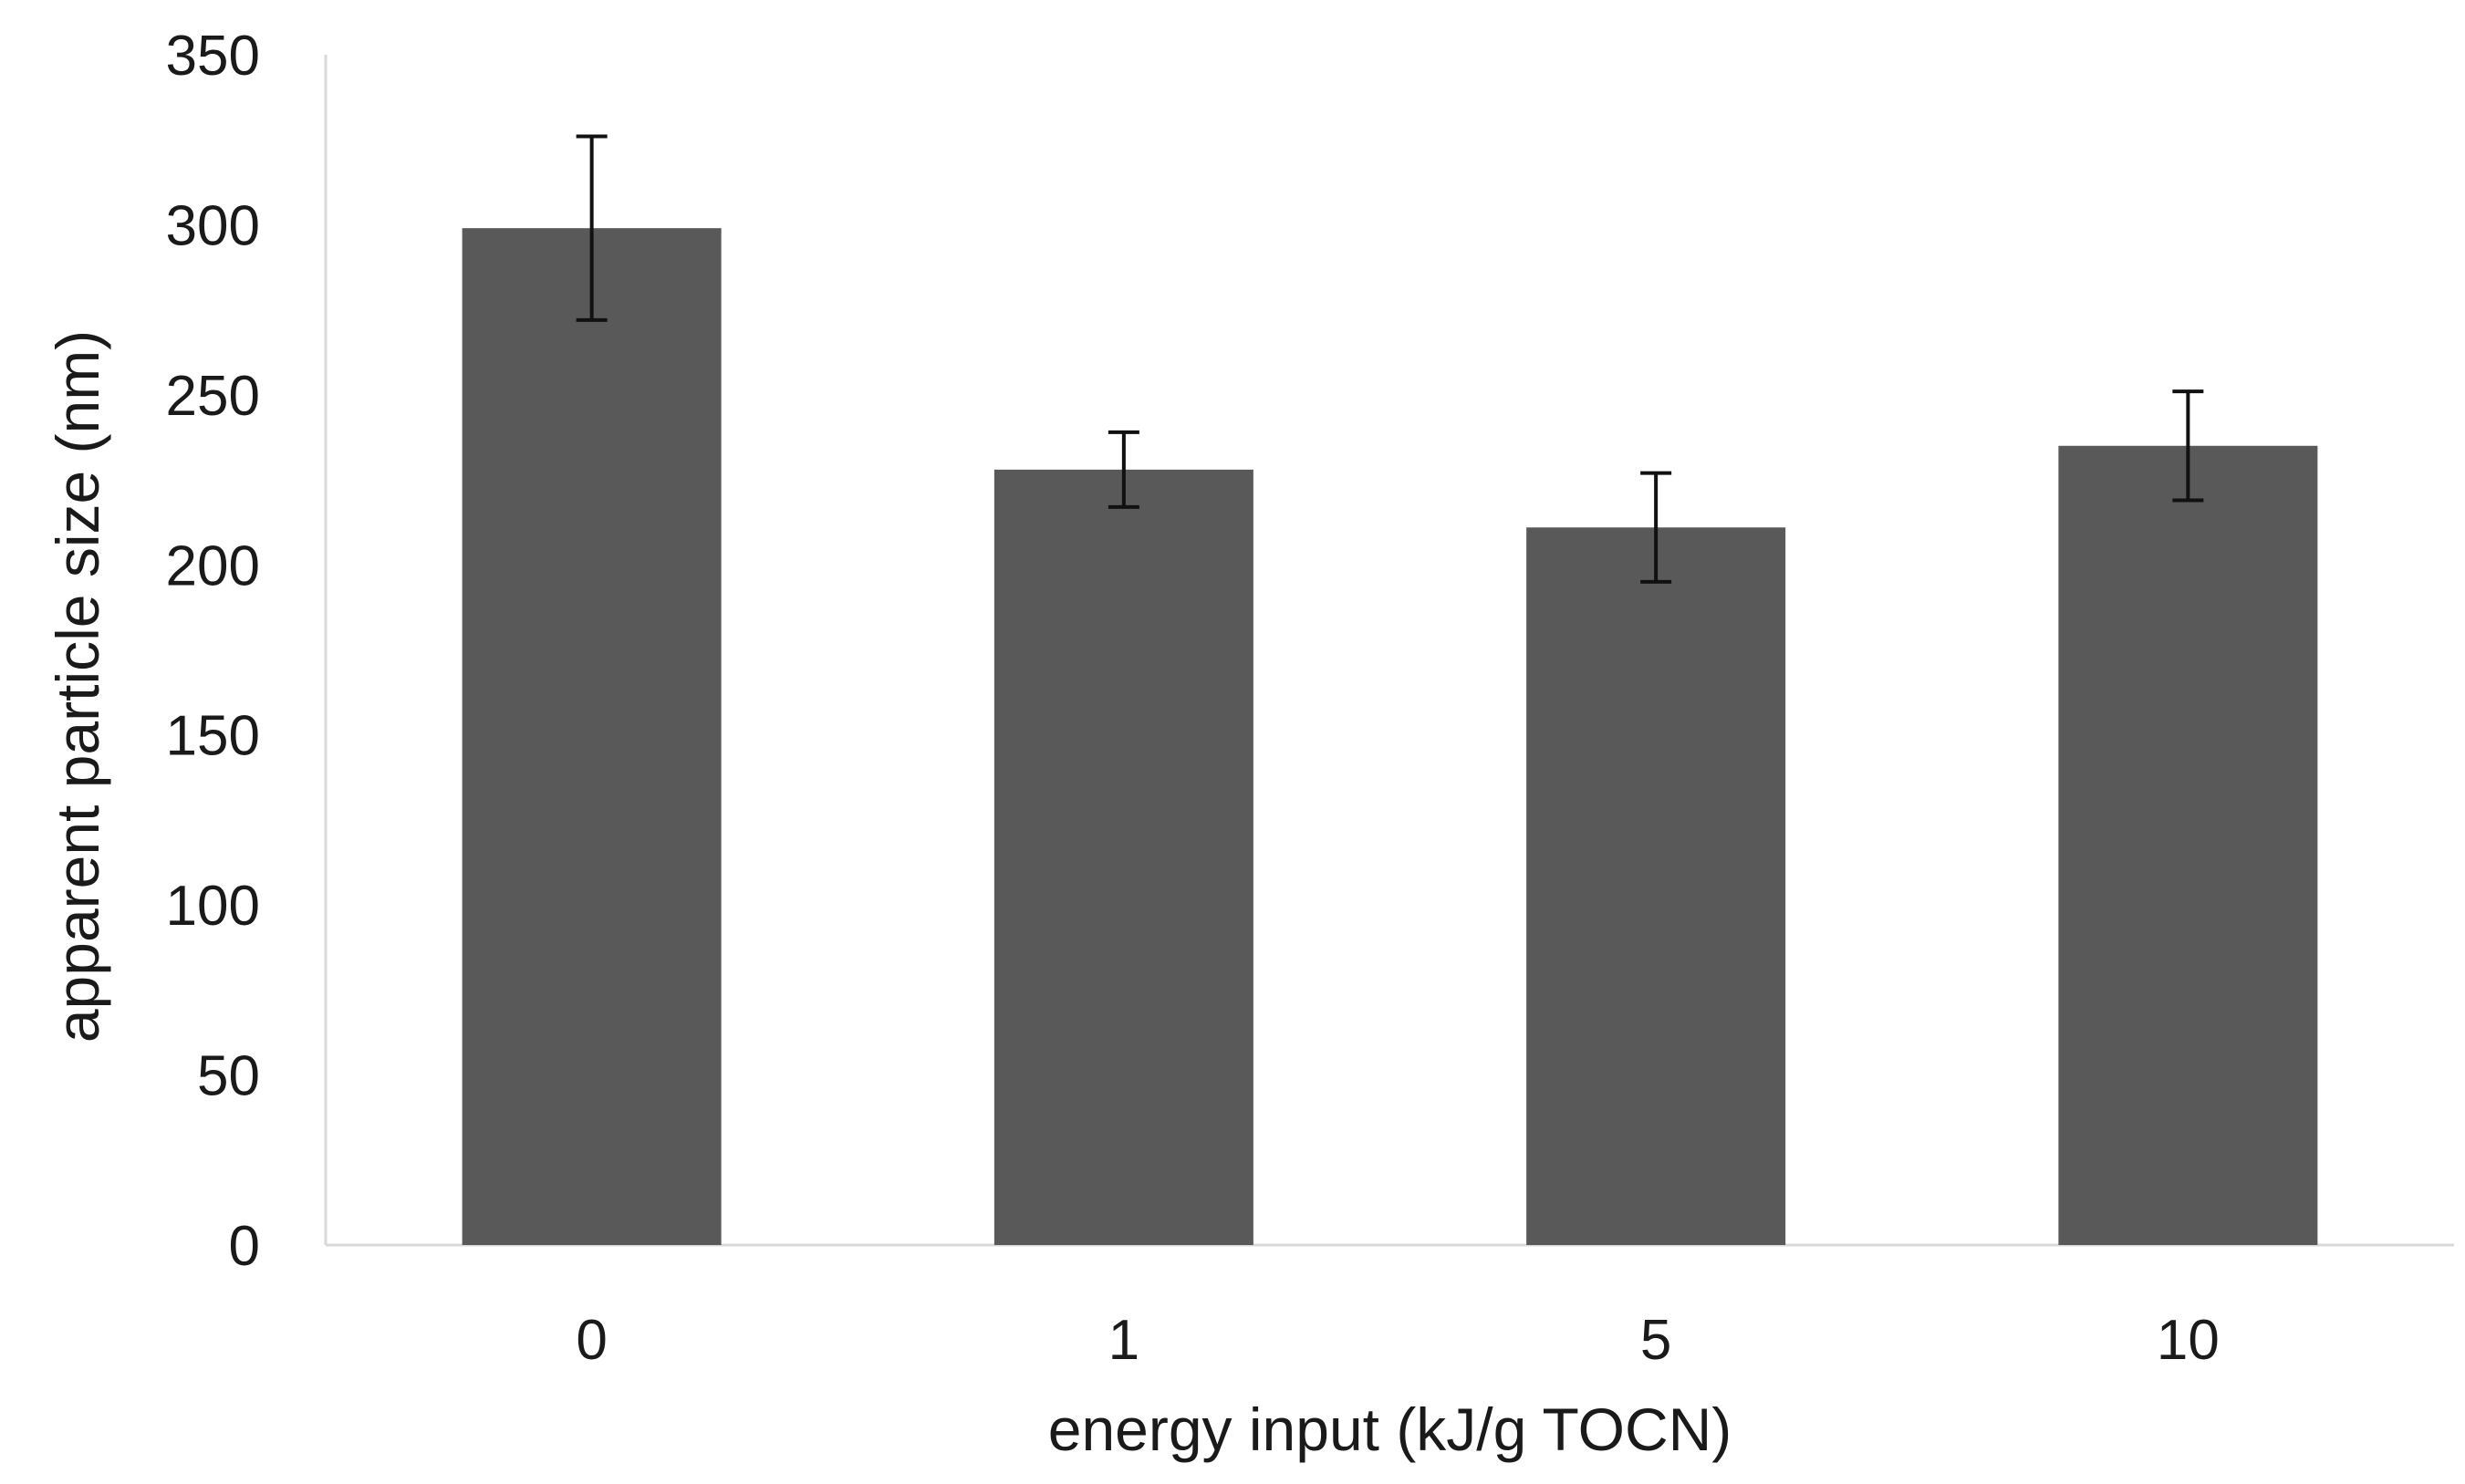  I want to click on y-tick-label: 100, so click(213, 907).